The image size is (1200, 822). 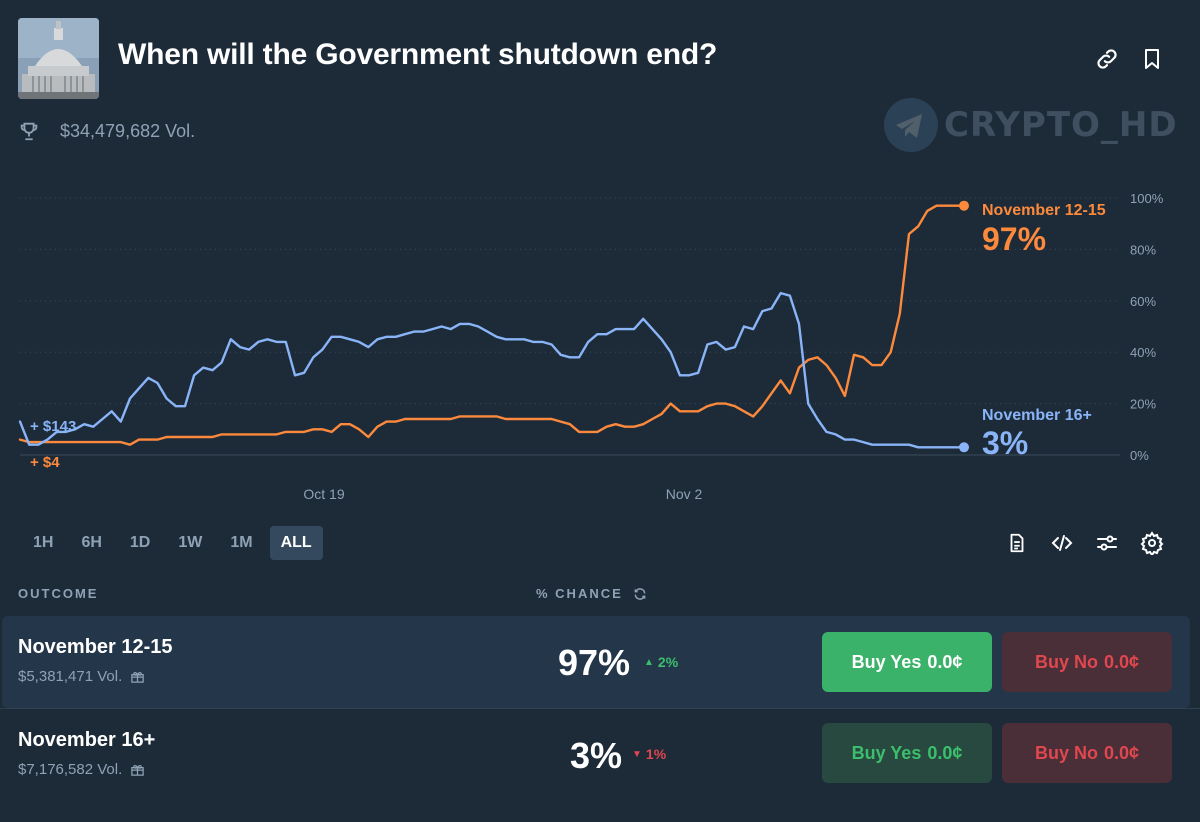 What do you see at coordinates (45, 462) in the screenshot?
I see `series-start-label: + $4` at bounding box center [45, 462].